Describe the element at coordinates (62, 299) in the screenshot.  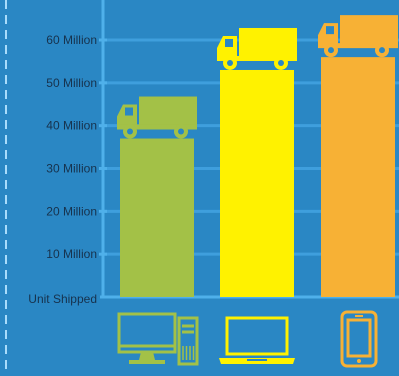
I see `y-axis-label: Unit Shipped` at that location.